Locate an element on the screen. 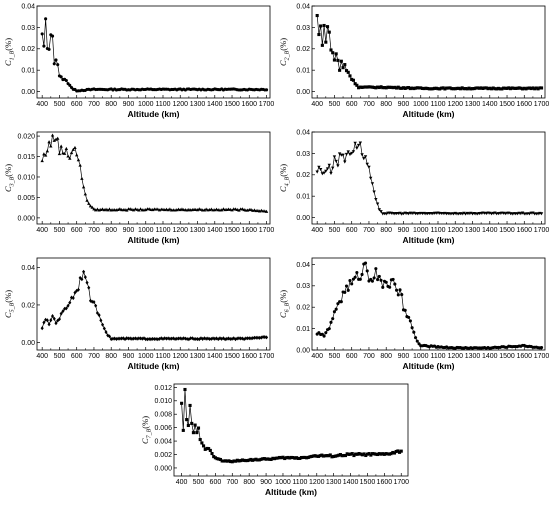  y-tick-label: 0.01 is located at coordinates (303, 71).